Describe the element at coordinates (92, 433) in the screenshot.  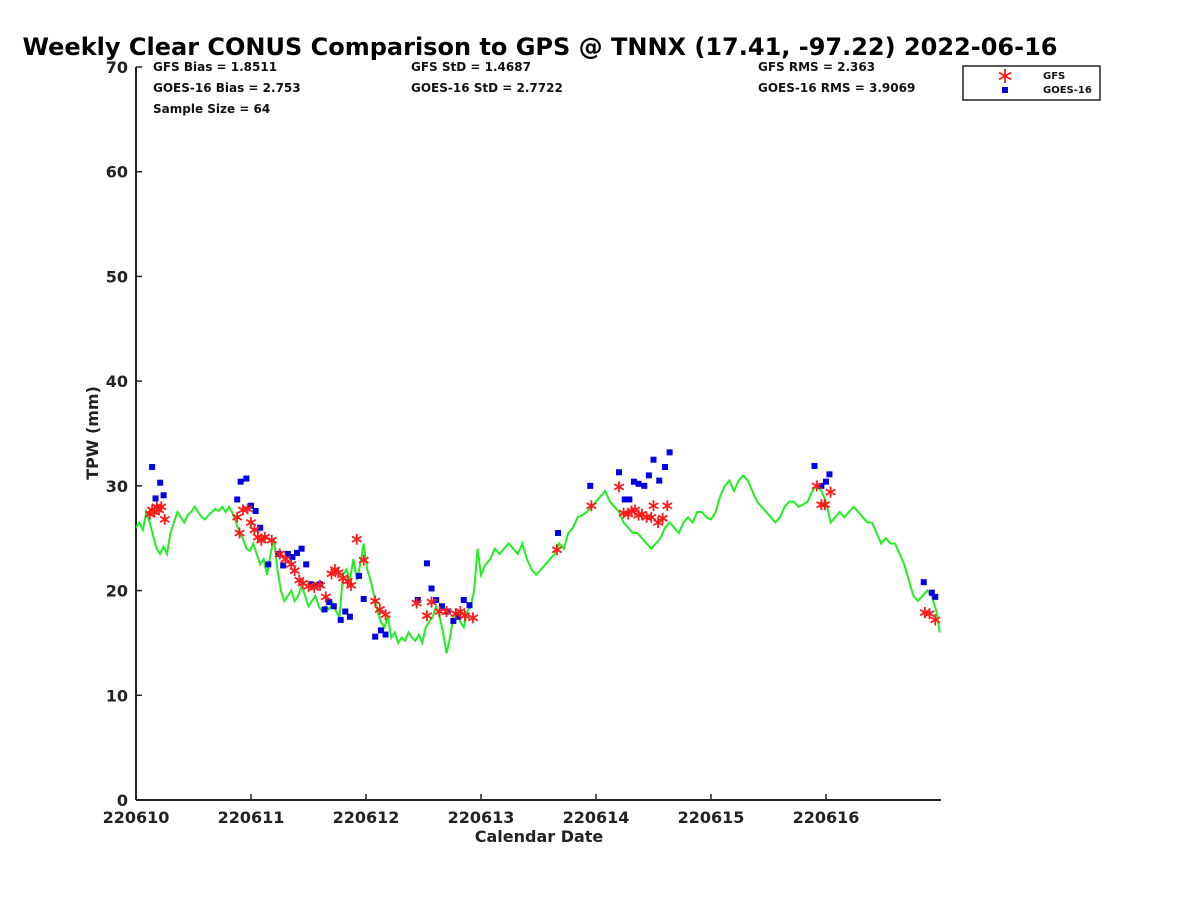
I see `y-axis-label: TPW (mm)` at that location.